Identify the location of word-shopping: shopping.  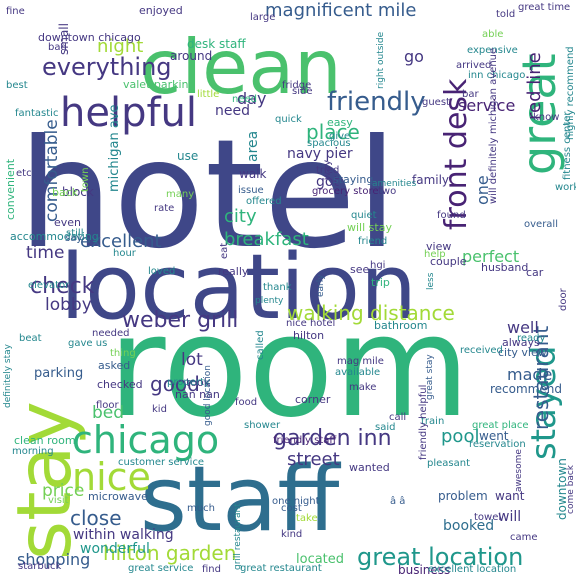
(53, 559).